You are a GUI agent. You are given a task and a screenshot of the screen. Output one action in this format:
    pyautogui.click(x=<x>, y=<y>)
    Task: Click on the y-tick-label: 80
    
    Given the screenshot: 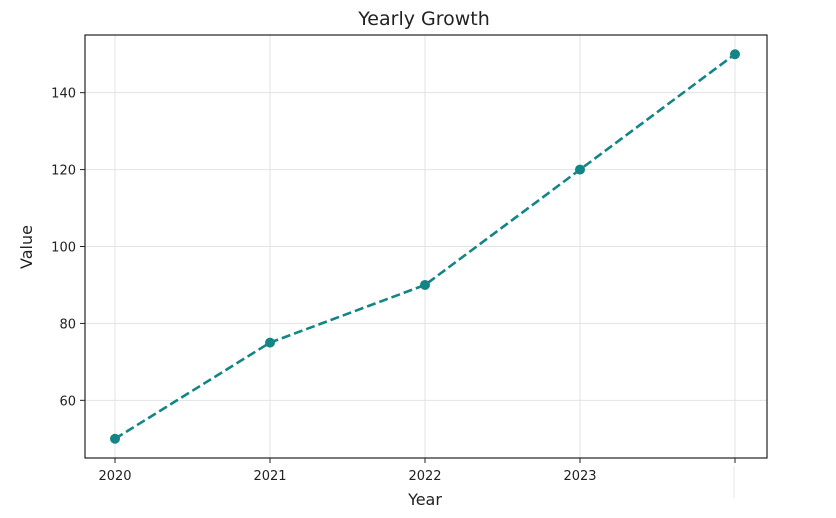 What is the action you would take?
    pyautogui.click(x=67, y=324)
    